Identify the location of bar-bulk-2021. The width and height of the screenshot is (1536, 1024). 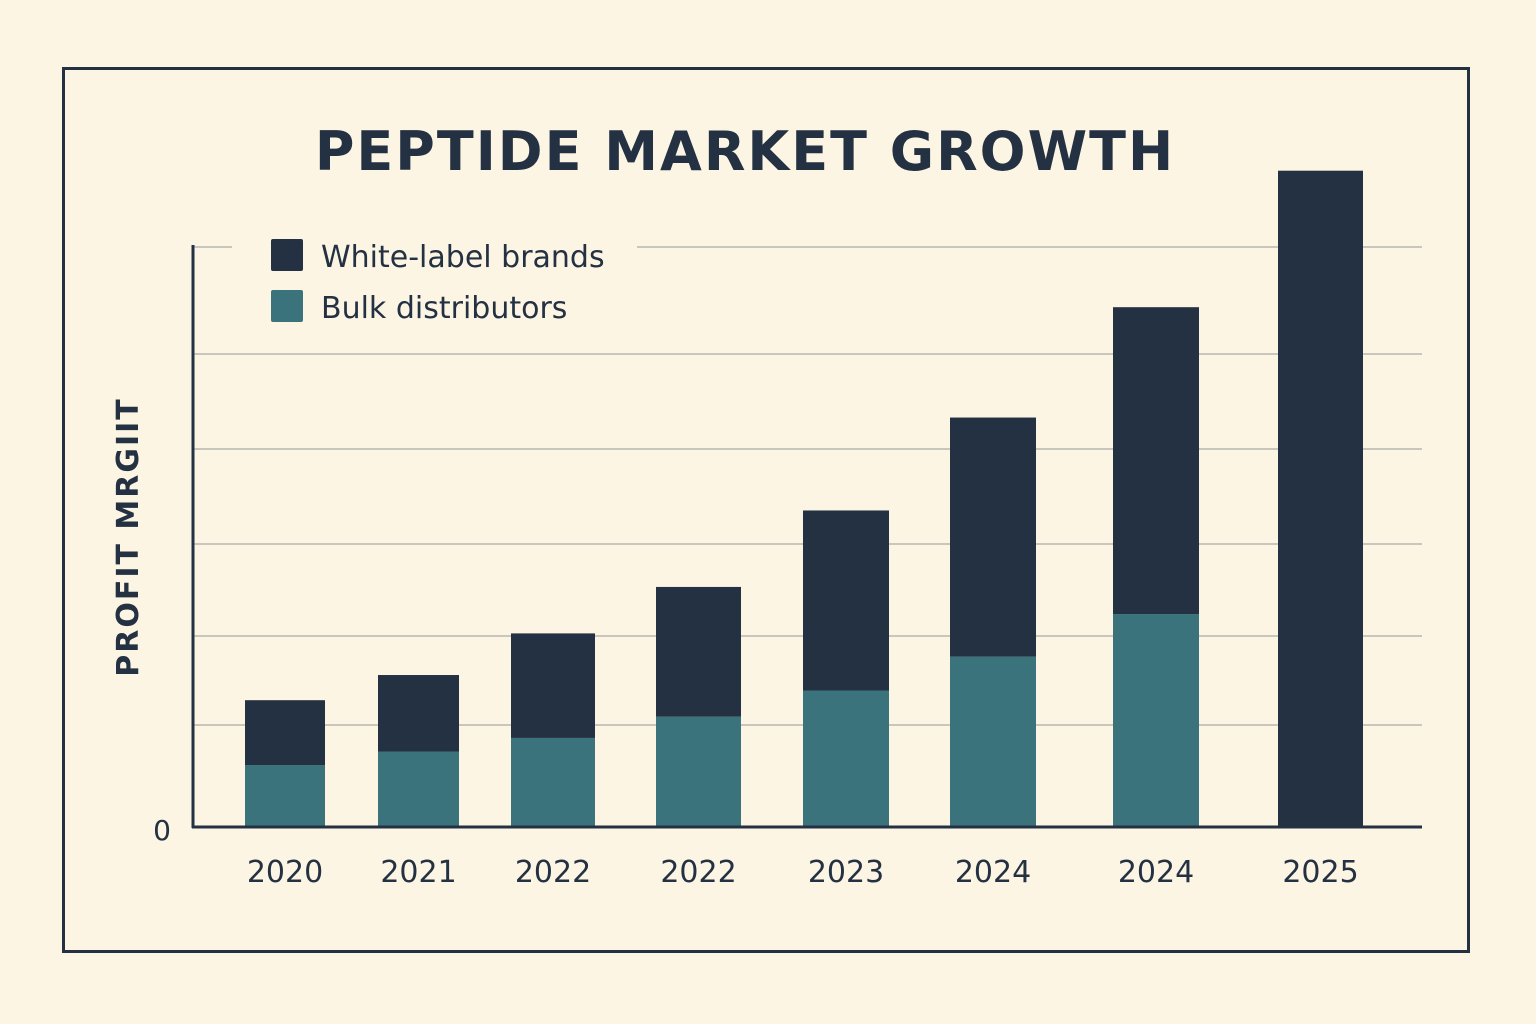
(418, 789).